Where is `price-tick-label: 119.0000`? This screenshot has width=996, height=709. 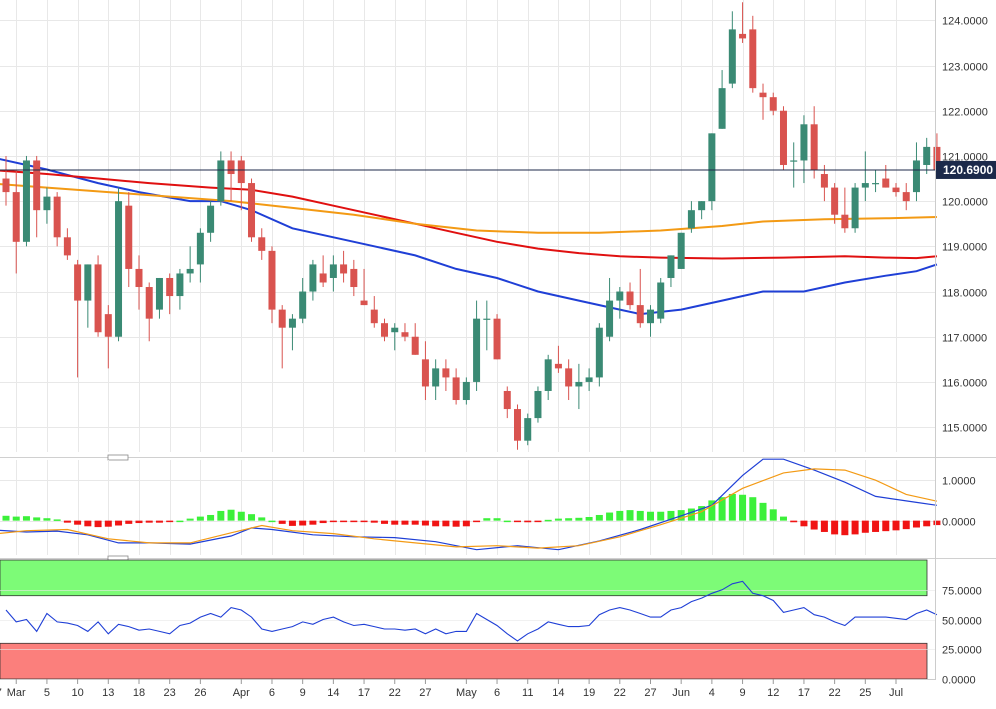 price-tick-label: 119.0000 is located at coordinates (964, 248).